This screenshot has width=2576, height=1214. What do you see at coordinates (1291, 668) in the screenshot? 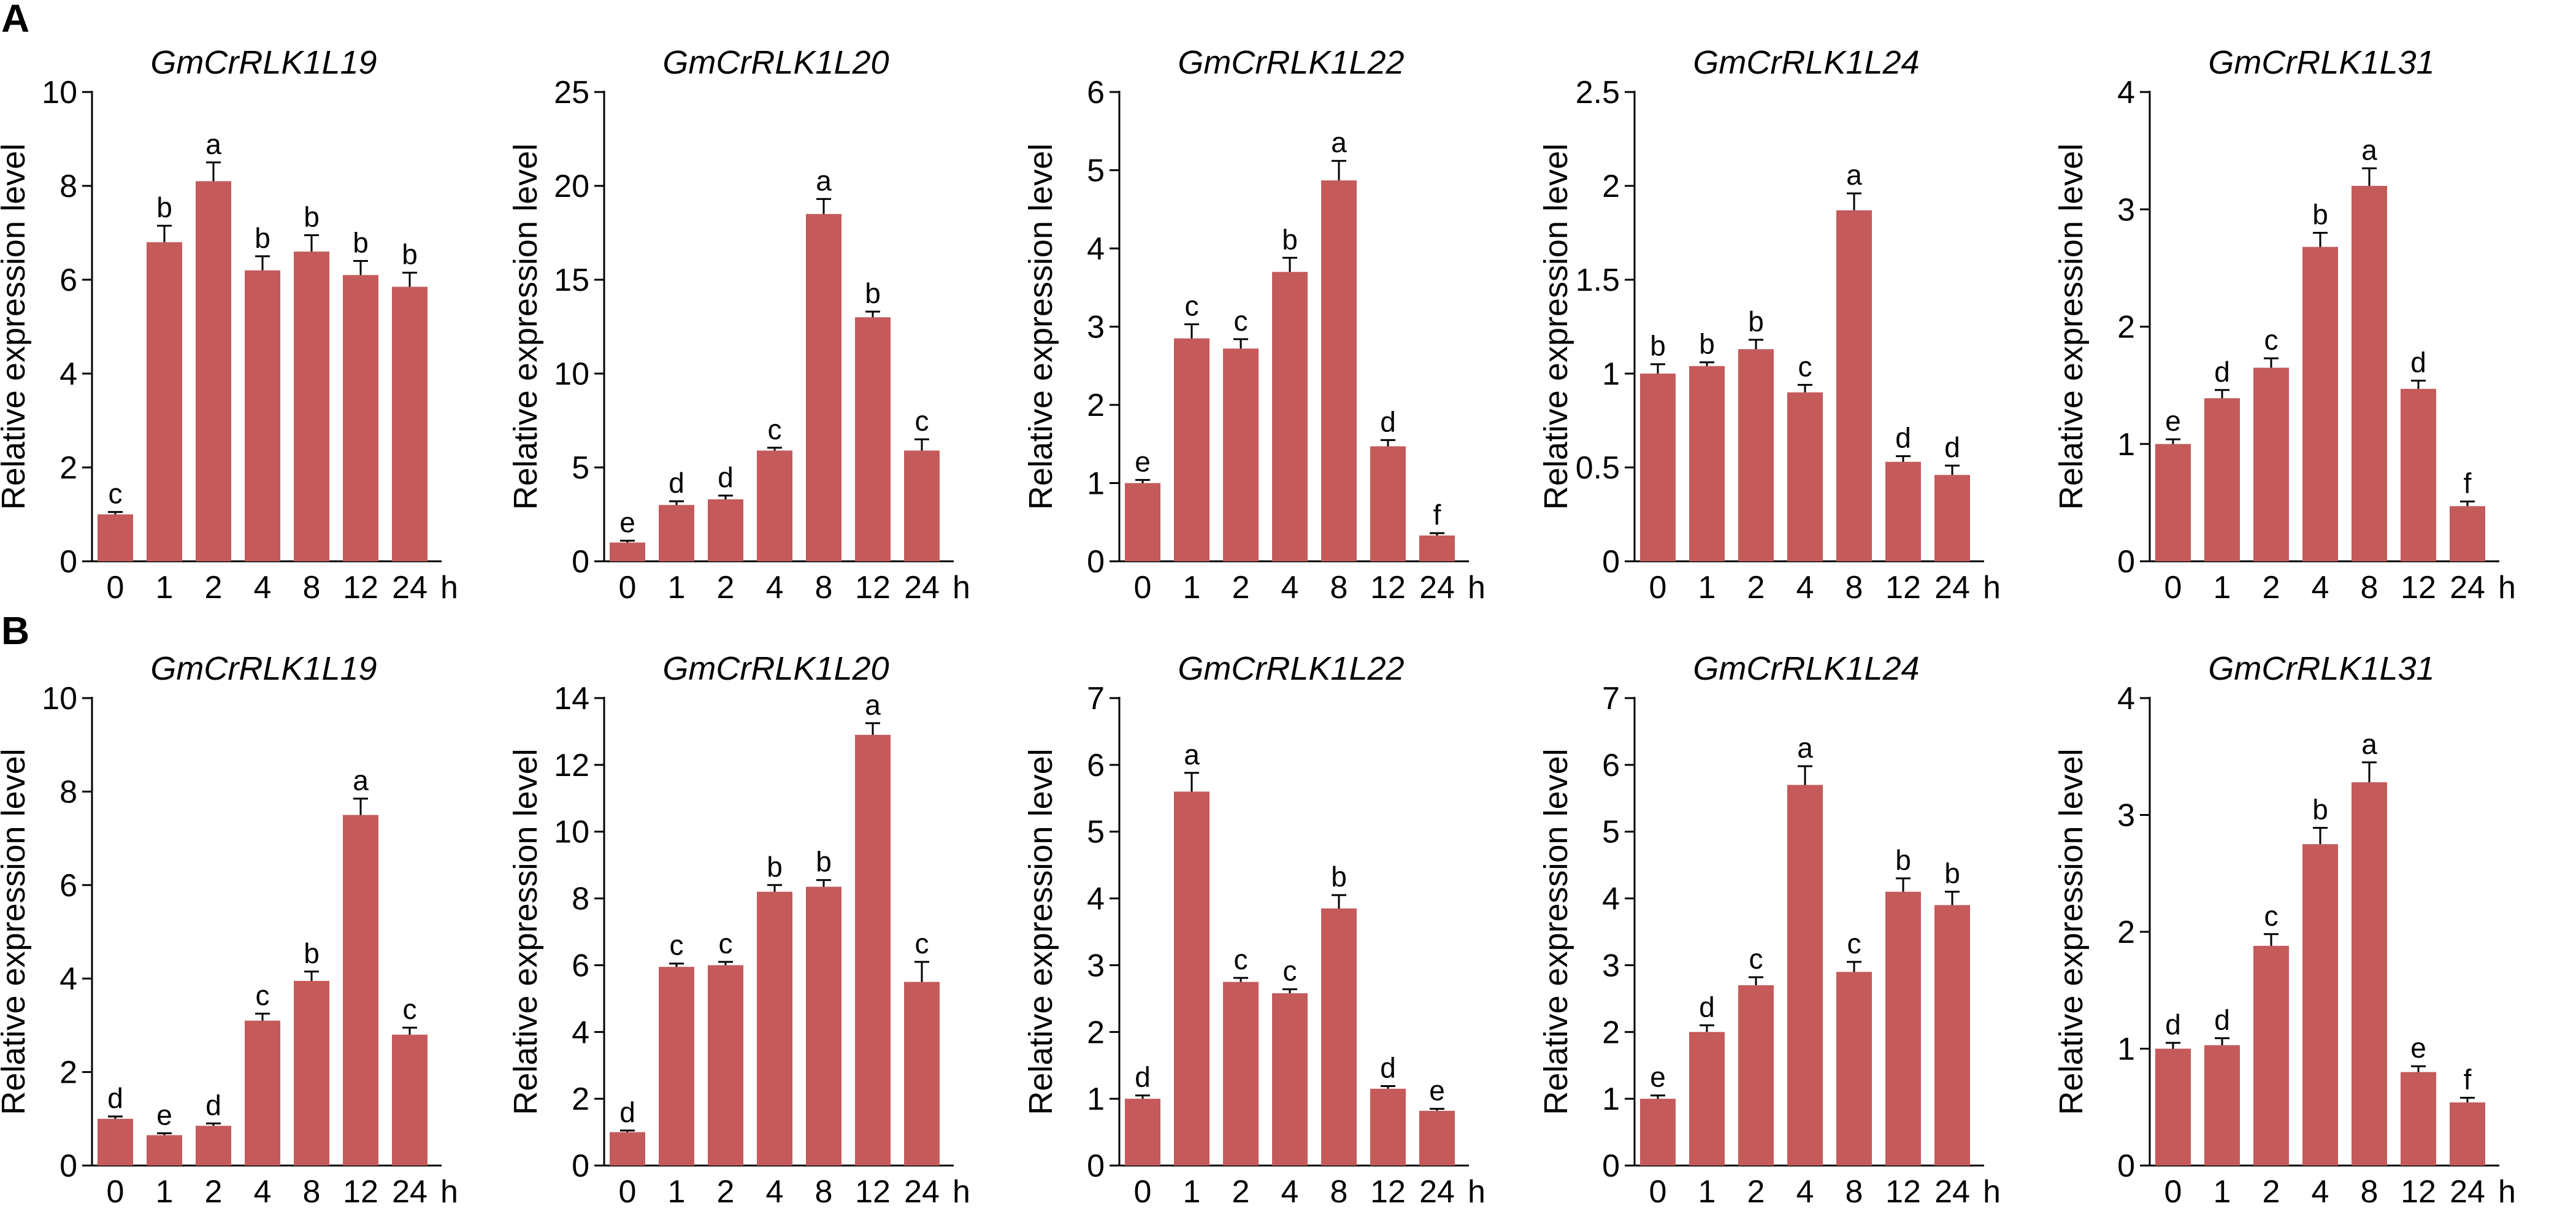
I see `chart-title: GmCrRLK1L22` at bounding box center [1291, 668].